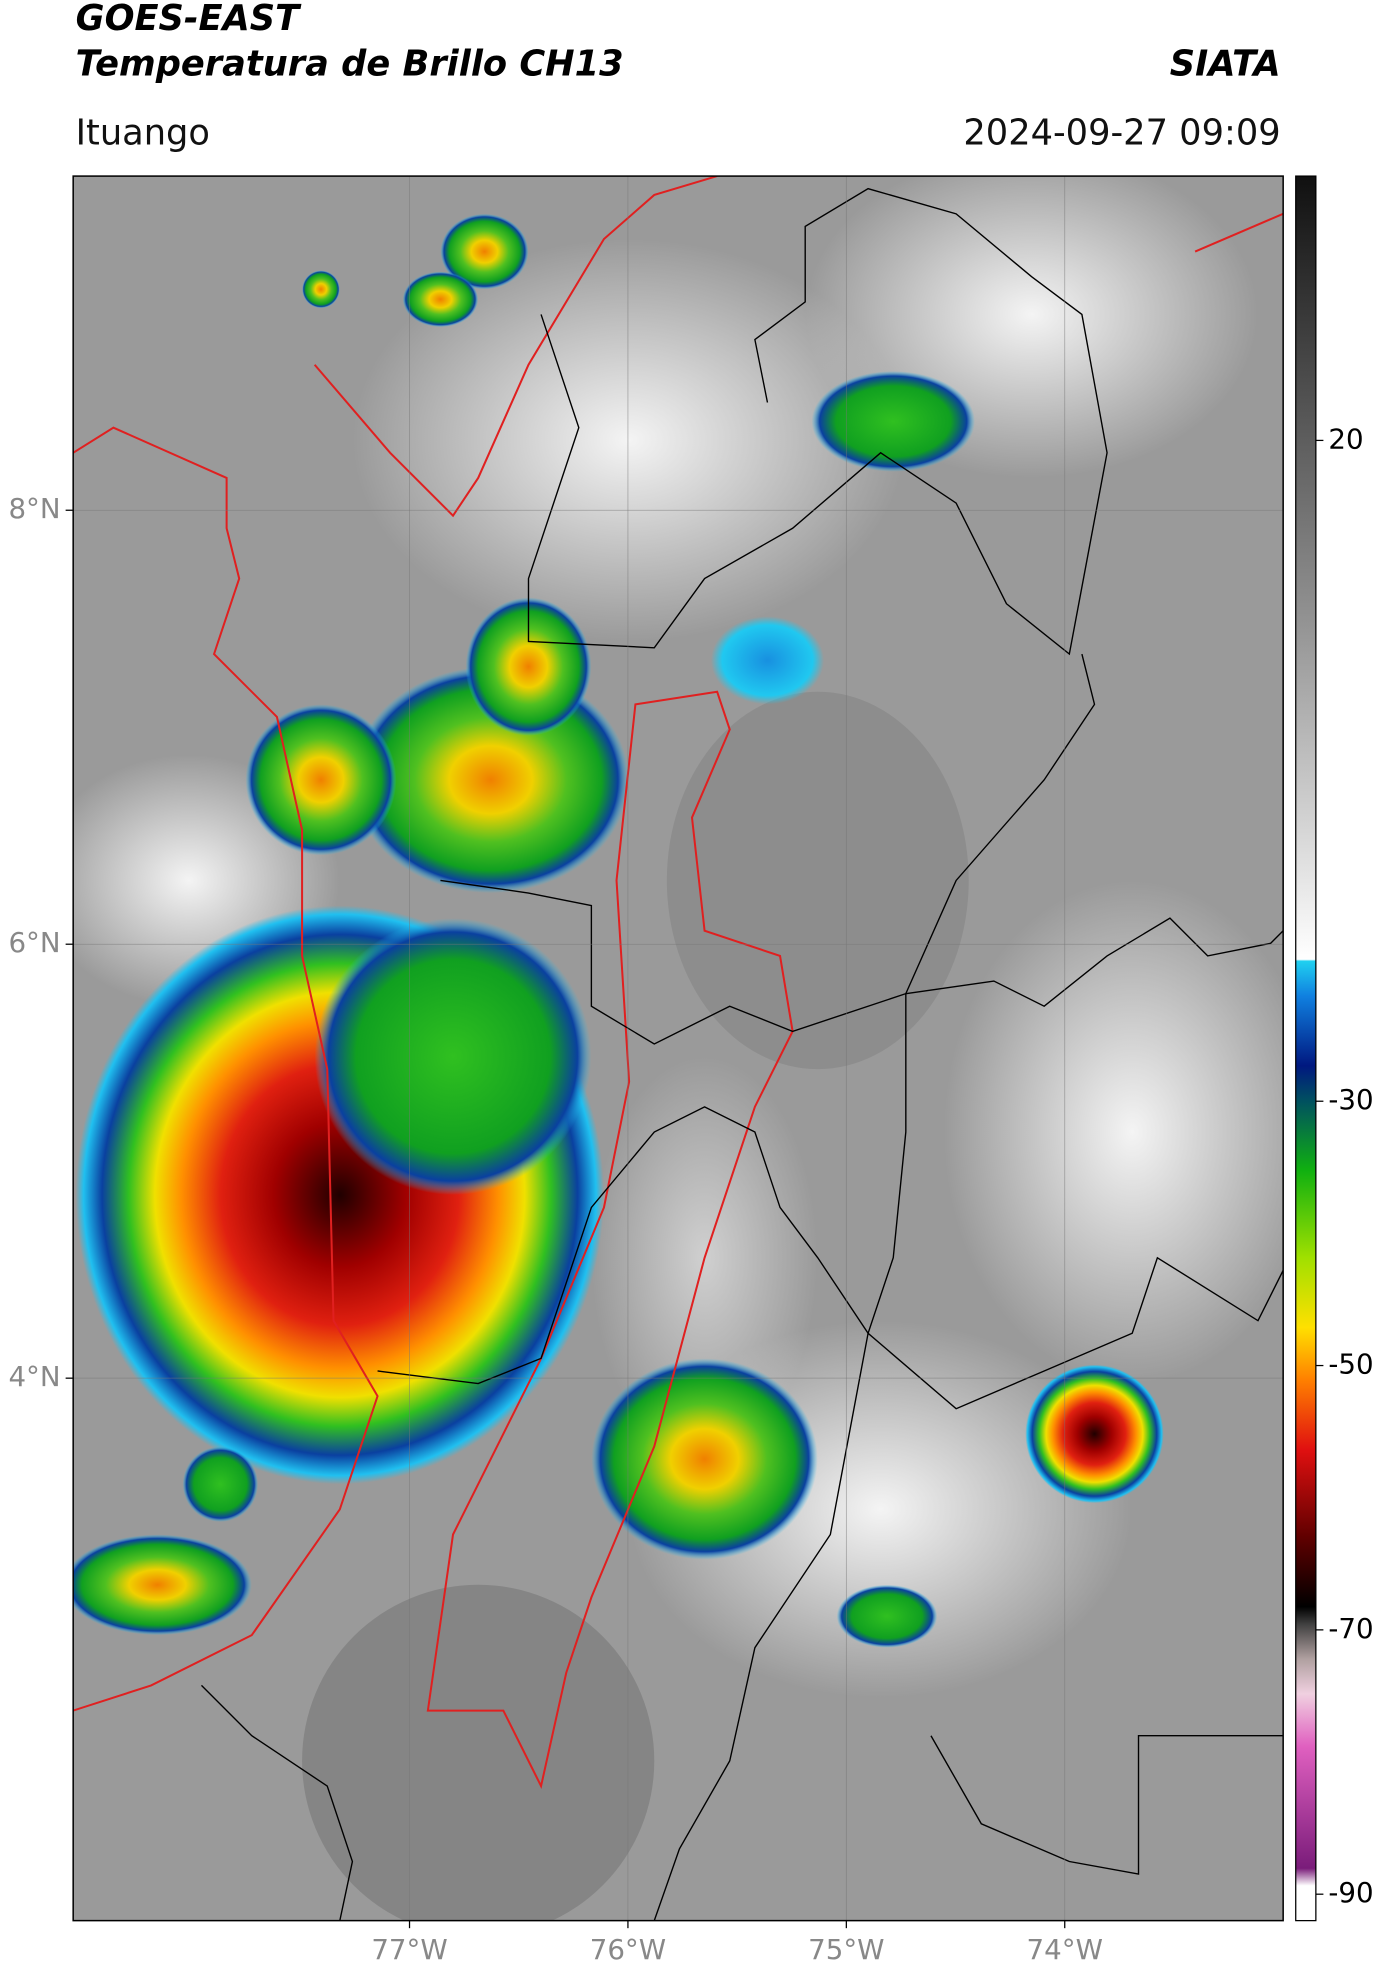  What do you see at coordinates (1121, 133) in the screenshot?
I see `datetime: 2024-09-27 09:09` at bounding box center [1121, 133].